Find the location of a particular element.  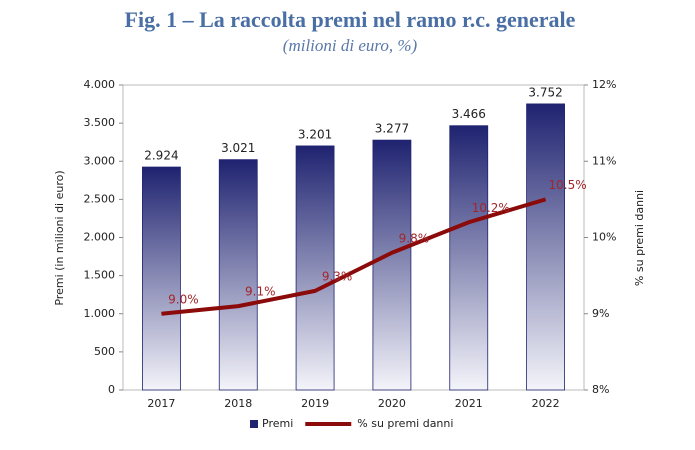

legend-label: % su premi danni is located at coordinates (405, 423).